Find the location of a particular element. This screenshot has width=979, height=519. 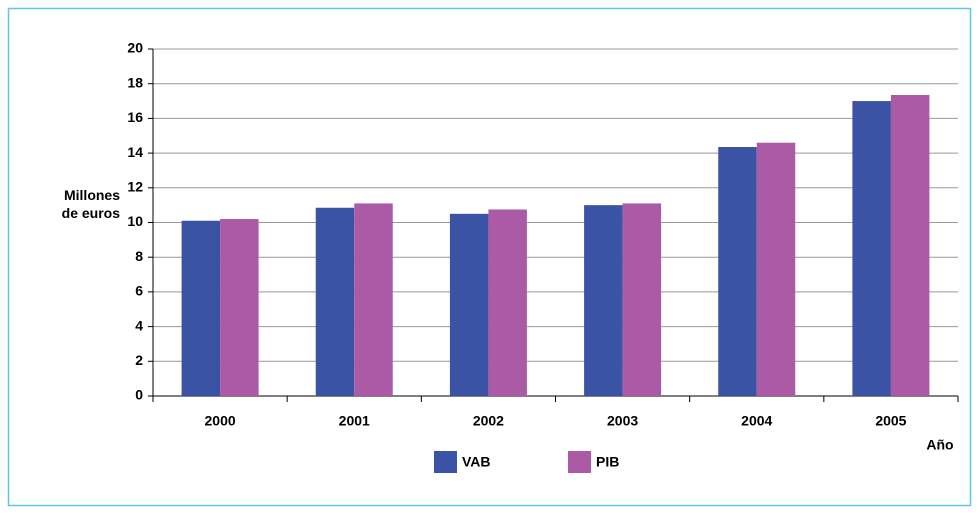

legend-label: PIB is located at coordinates (607, 462).